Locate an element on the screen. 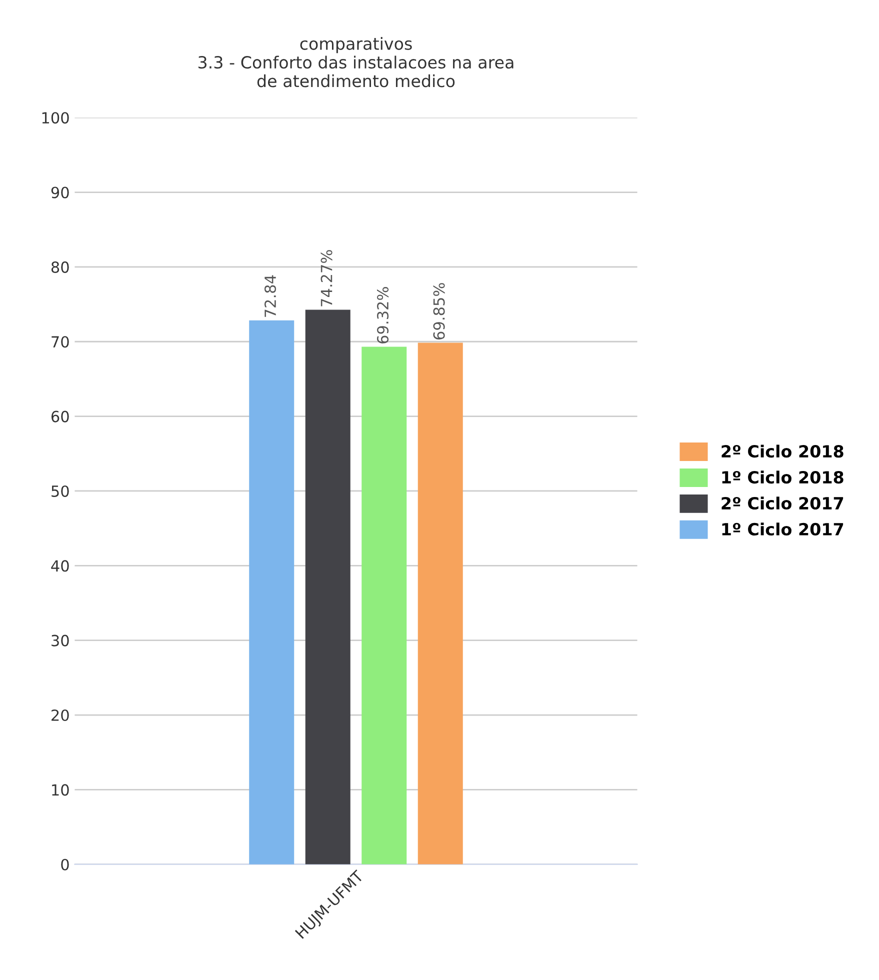 The image size is (879, 980). y-tick-label: 30 is located at coordinates (60, 640).